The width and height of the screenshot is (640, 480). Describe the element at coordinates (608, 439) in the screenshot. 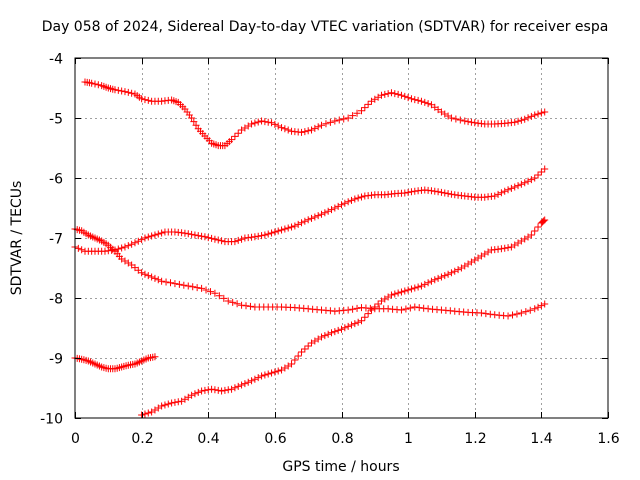

I see `x-tick-label: 1.6` at that location.